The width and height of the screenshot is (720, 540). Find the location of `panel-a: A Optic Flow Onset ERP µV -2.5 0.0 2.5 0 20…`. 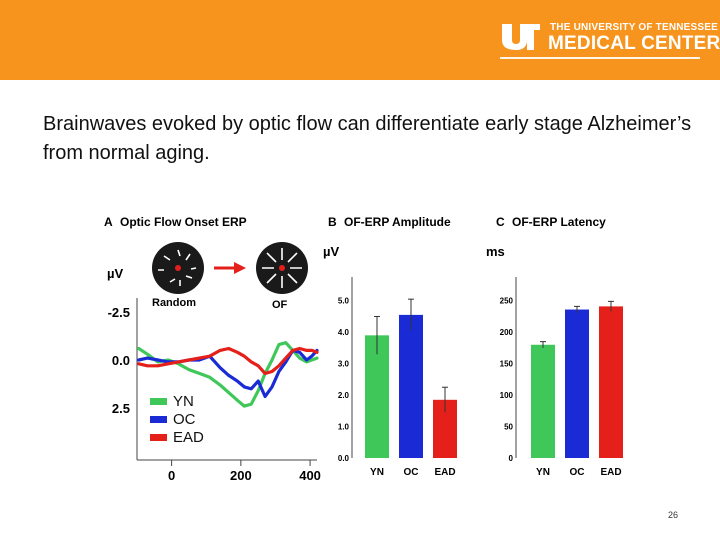

panel-a: A Optic Flow Onset ERP µV -2.5 0.0 2.5 0 20… is located at coordinates (212, 349).